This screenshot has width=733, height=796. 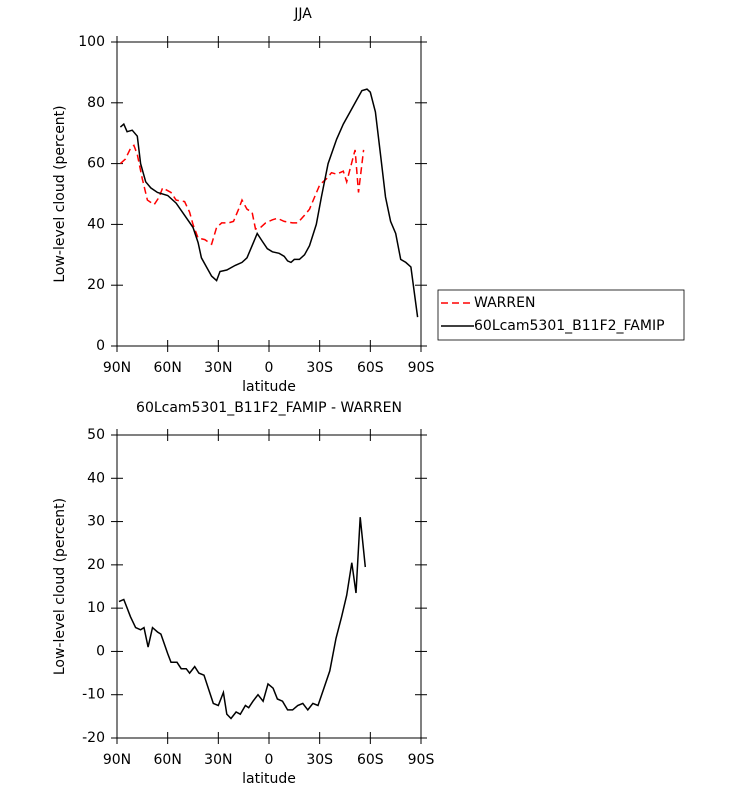 I want to click on y-tick-label: -20, so click(x=93, y=738).